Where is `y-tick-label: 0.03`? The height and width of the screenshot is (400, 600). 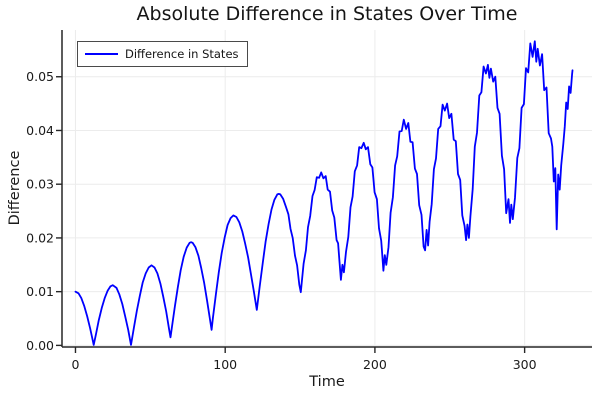
y-tick-label: 0.03 is located at coordinates (40, 184).